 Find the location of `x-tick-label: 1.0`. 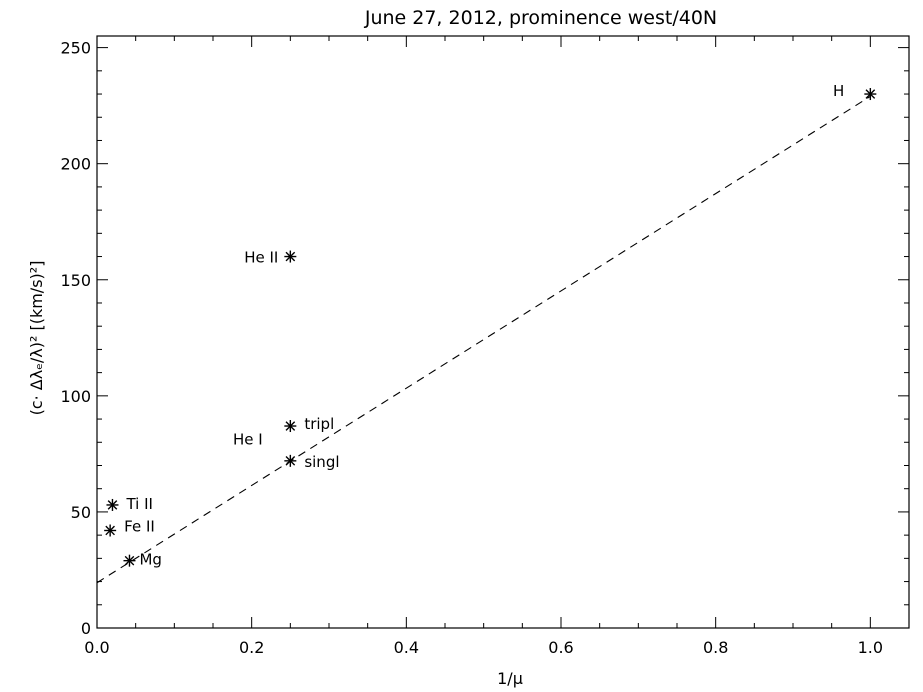

x-tick-label: 1.0 is located at coordinates (870, 647).